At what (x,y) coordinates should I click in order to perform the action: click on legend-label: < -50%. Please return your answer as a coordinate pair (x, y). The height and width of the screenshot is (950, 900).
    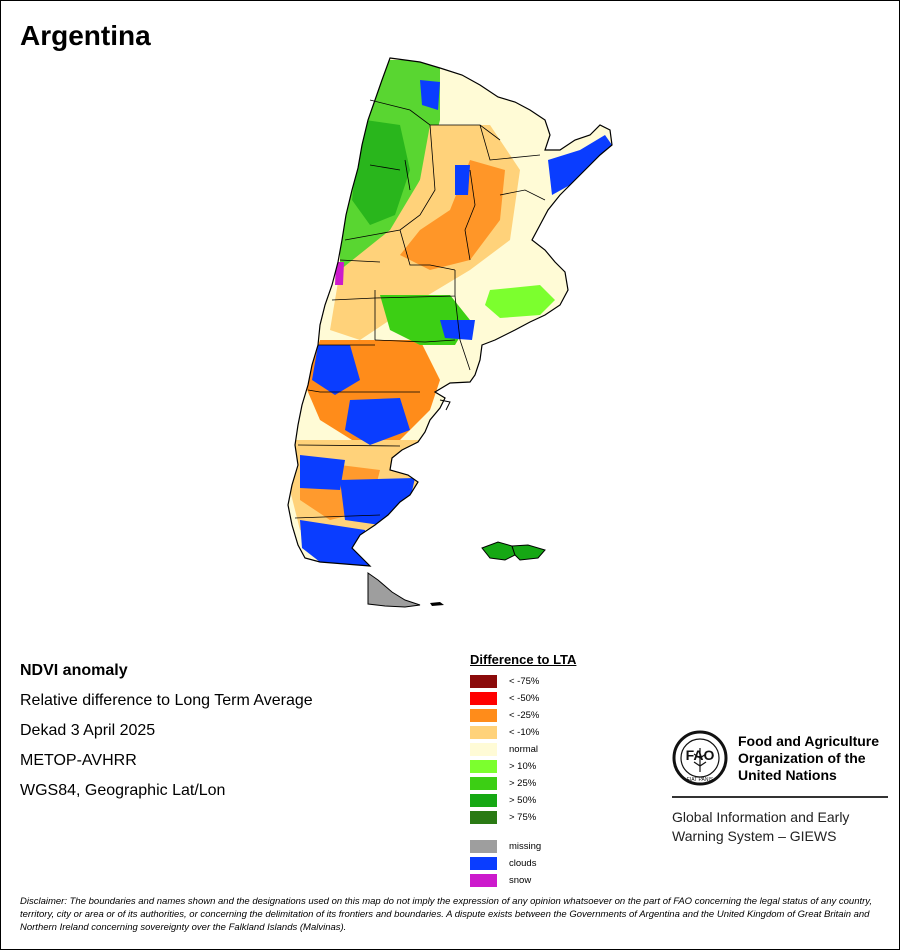
    Looking at the image, I should click on (524, 698).